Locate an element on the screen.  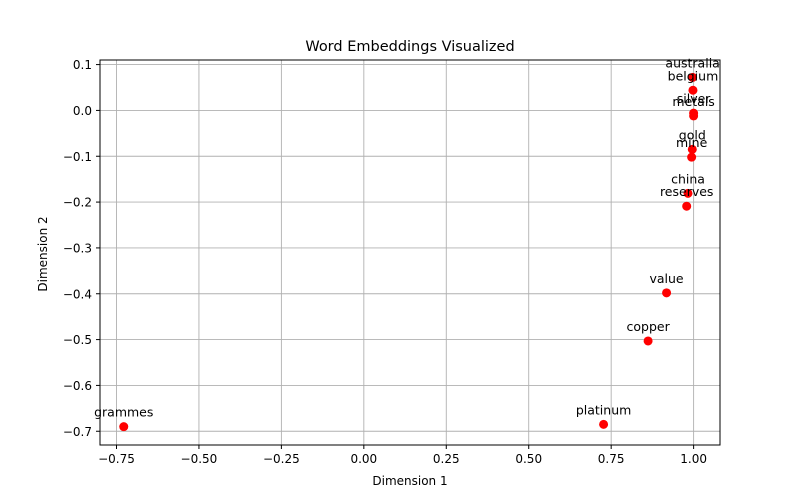
point-label: grammes is located at coordinates (123, 412).